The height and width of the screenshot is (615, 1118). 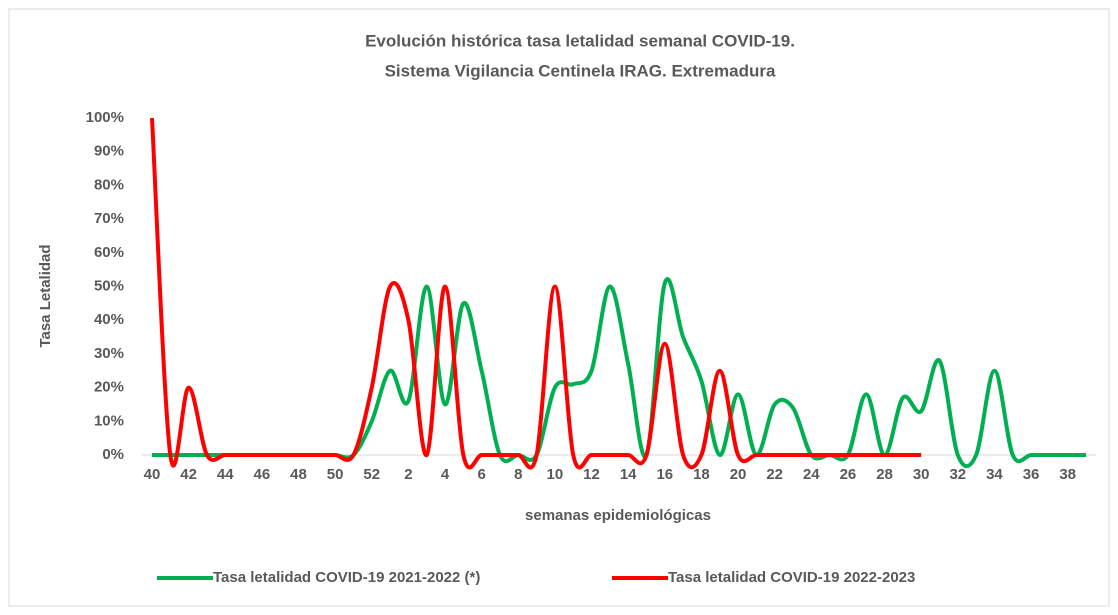 What do you see at coordinates (335, 474) in the screenshot?
I see `x-tick-label: 50` at bounding box center [335, 474].